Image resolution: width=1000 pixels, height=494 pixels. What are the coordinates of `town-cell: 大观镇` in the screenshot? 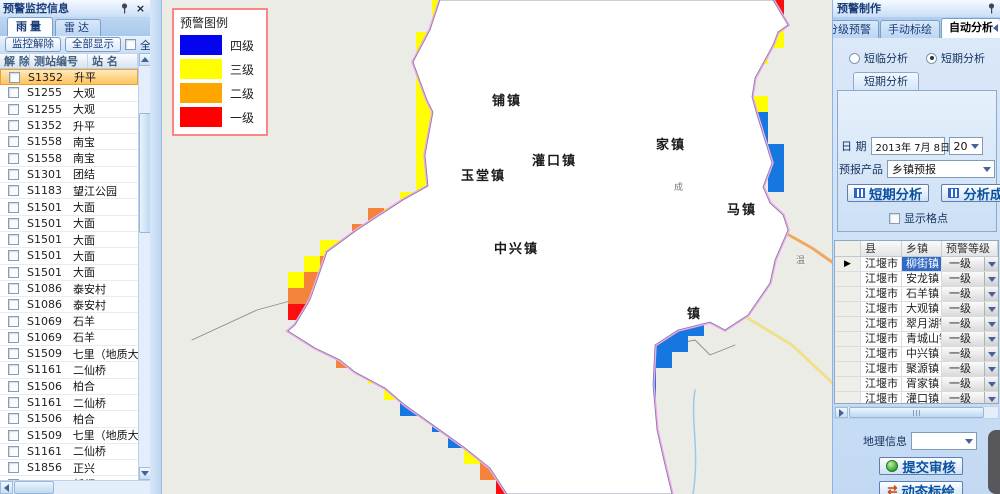 It's located at (922, 309).